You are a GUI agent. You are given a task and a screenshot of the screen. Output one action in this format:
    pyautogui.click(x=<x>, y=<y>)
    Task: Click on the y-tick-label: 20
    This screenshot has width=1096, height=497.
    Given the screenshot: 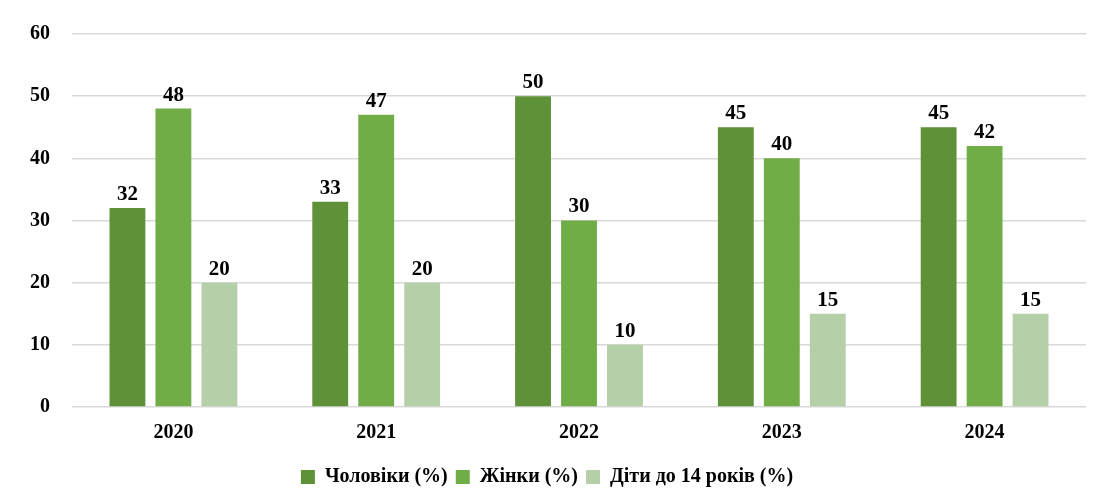 What is the action you would take?
    pyautogui.click(x=40, y=280)
    